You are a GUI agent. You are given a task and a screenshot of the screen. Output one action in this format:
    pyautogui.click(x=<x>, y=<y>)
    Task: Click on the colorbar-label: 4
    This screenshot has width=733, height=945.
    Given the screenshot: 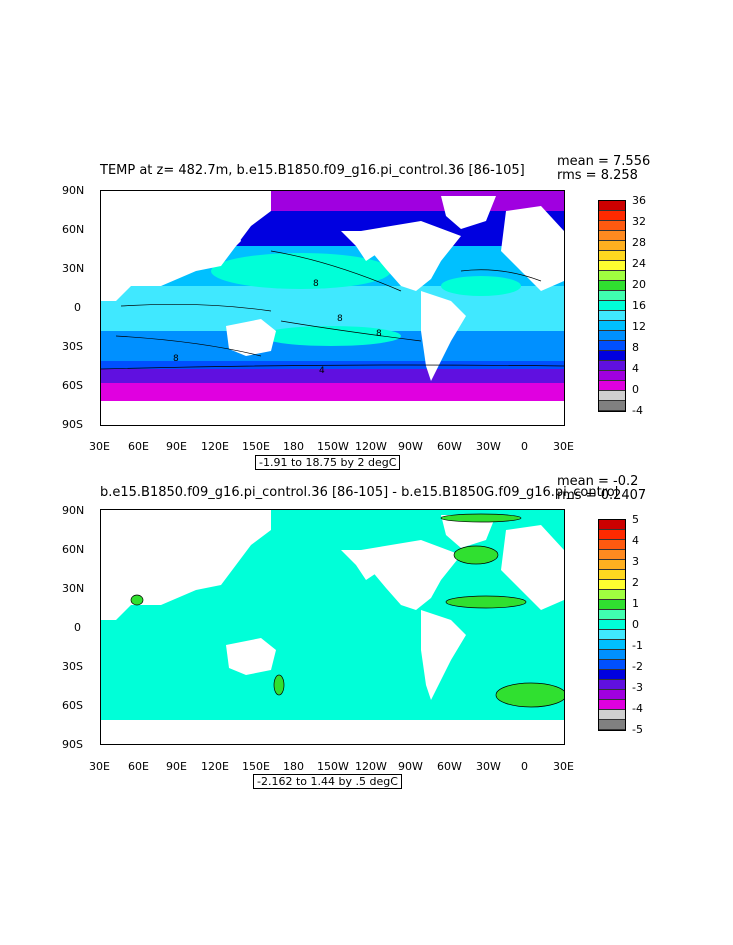 What is the action you would take?
    pyautogui.click(x=635, y=368)
    